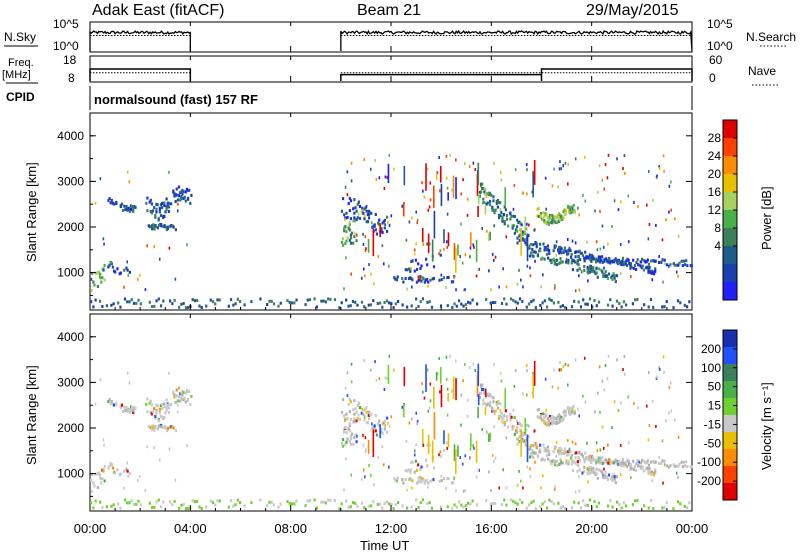 The height and width of the screenshot is (554, 800). Describe the element at coordinates (766, 218) in the screenshot. I see `power-colorbar-label: Power [dB]` at that location.